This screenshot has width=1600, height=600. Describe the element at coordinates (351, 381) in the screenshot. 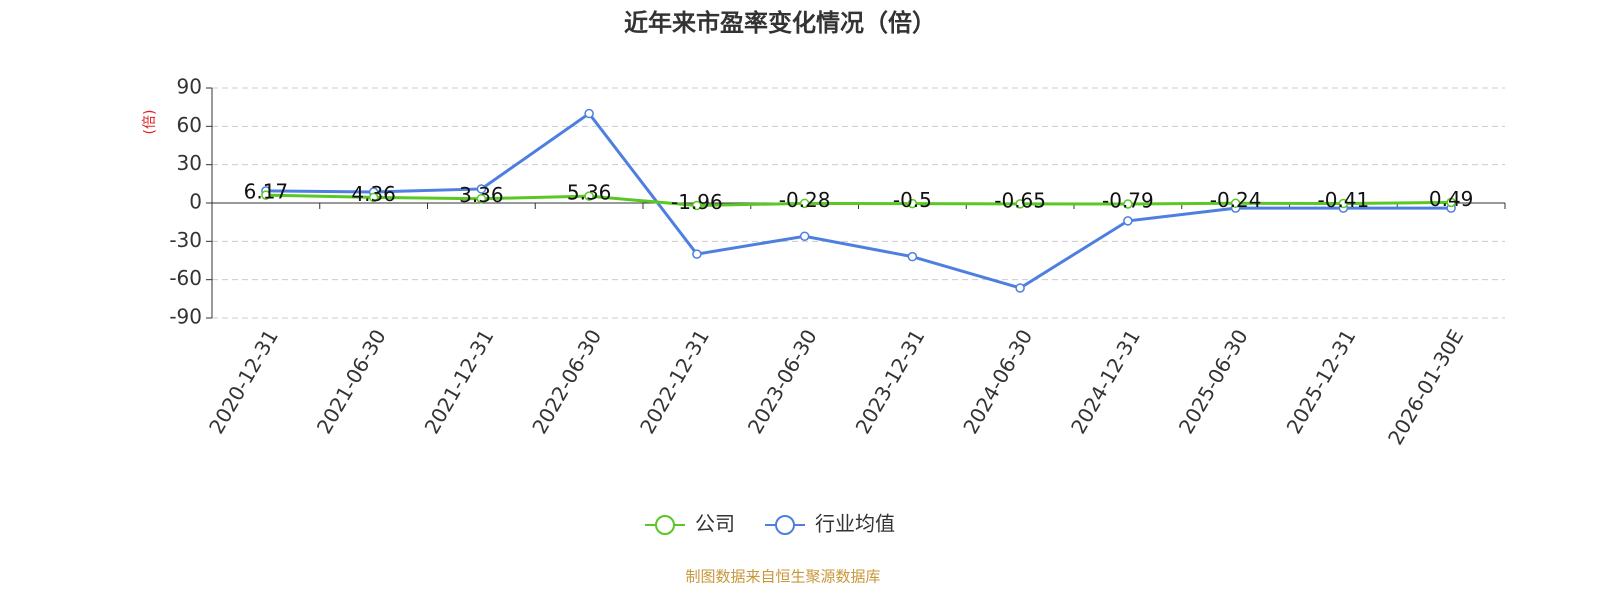

I see `x-tick-label: 2021-06-30` at that location.